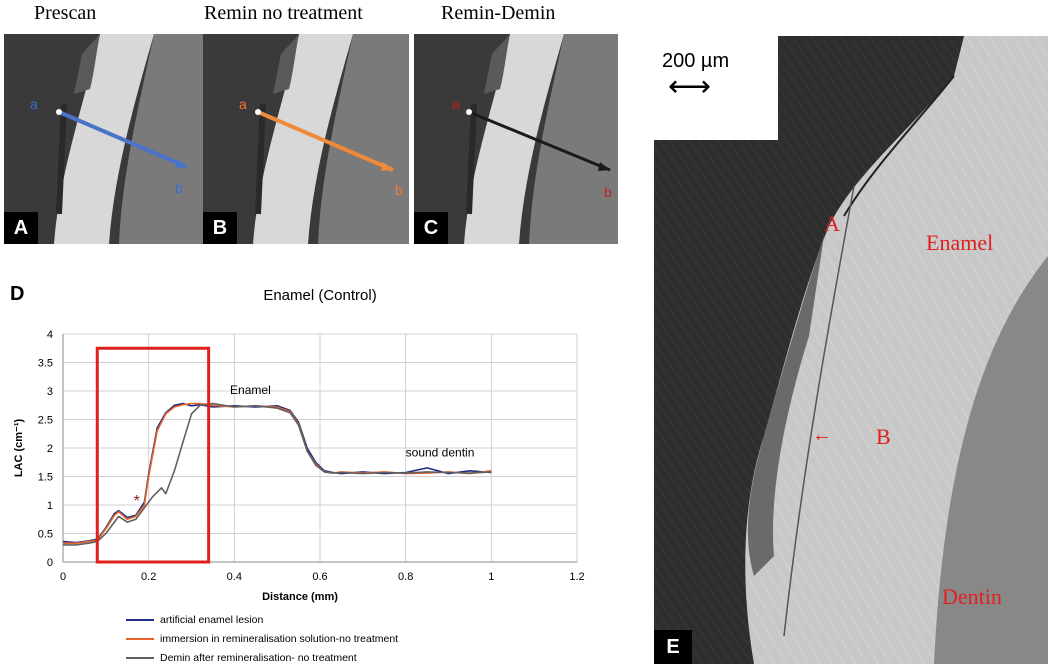 Image resolution: width=1049 pixels, height=667 pixels. What do you see at coordinates (123, 139) in the screenshot?
I see `profile-line-a` at bounding box center [123, 139].